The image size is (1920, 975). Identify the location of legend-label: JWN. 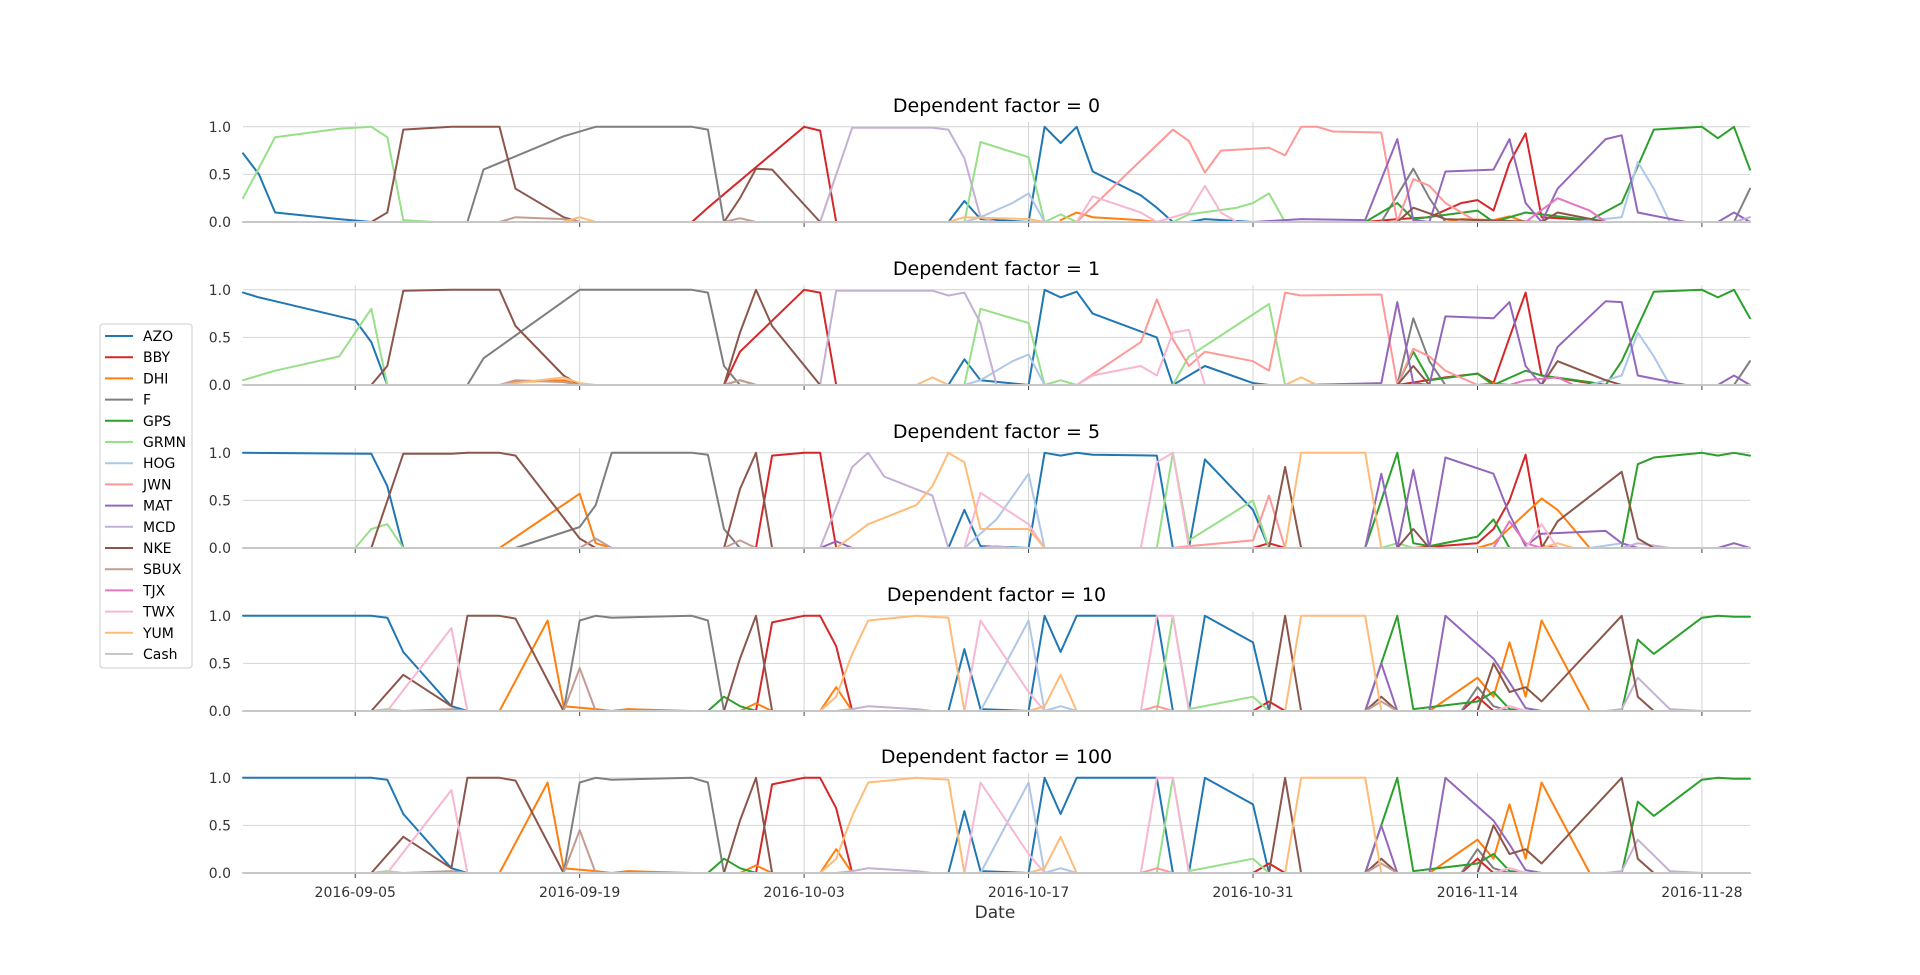
(156, 485).